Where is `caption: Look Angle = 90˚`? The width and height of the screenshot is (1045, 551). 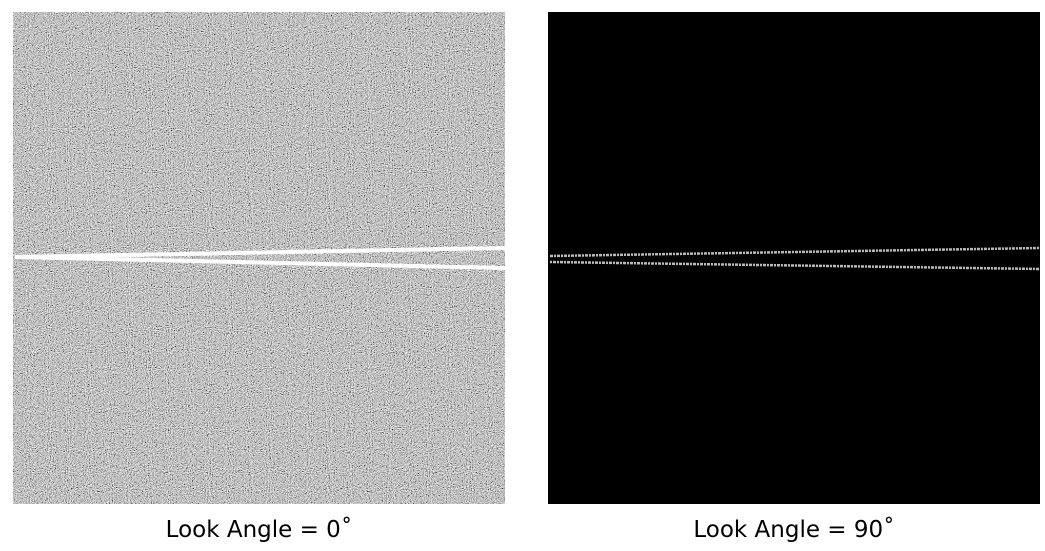 caption: Look Angle = 90˚ is located at coordinates (793, 529).